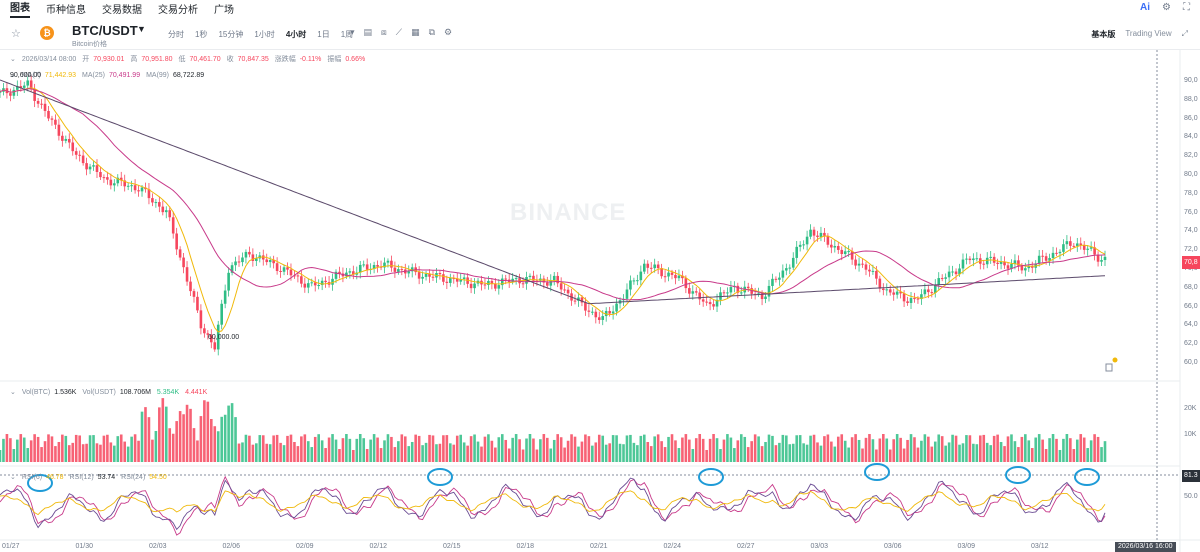  What do you see at coordinates (1166, 7) in the screenshot?
I see `settings-icon: ⚙` at bounding box center [1166, 7].